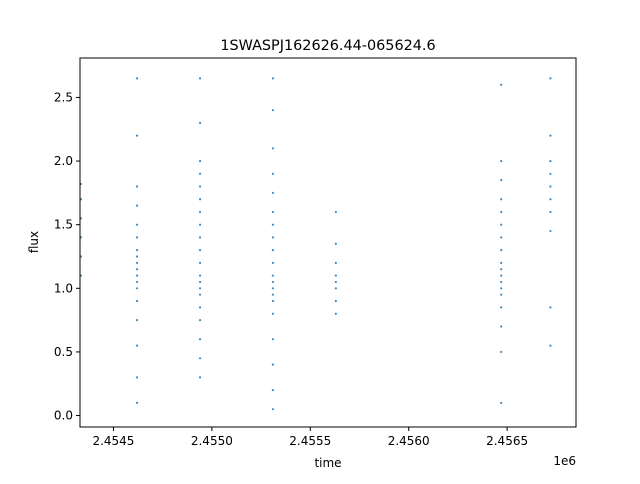 The height and width of the screenshot is (484, 640). What do you see at coordinates (63, 352) in the screenshot?
I see `y-tick-label: 0.5` at bounding box center [63, 352].